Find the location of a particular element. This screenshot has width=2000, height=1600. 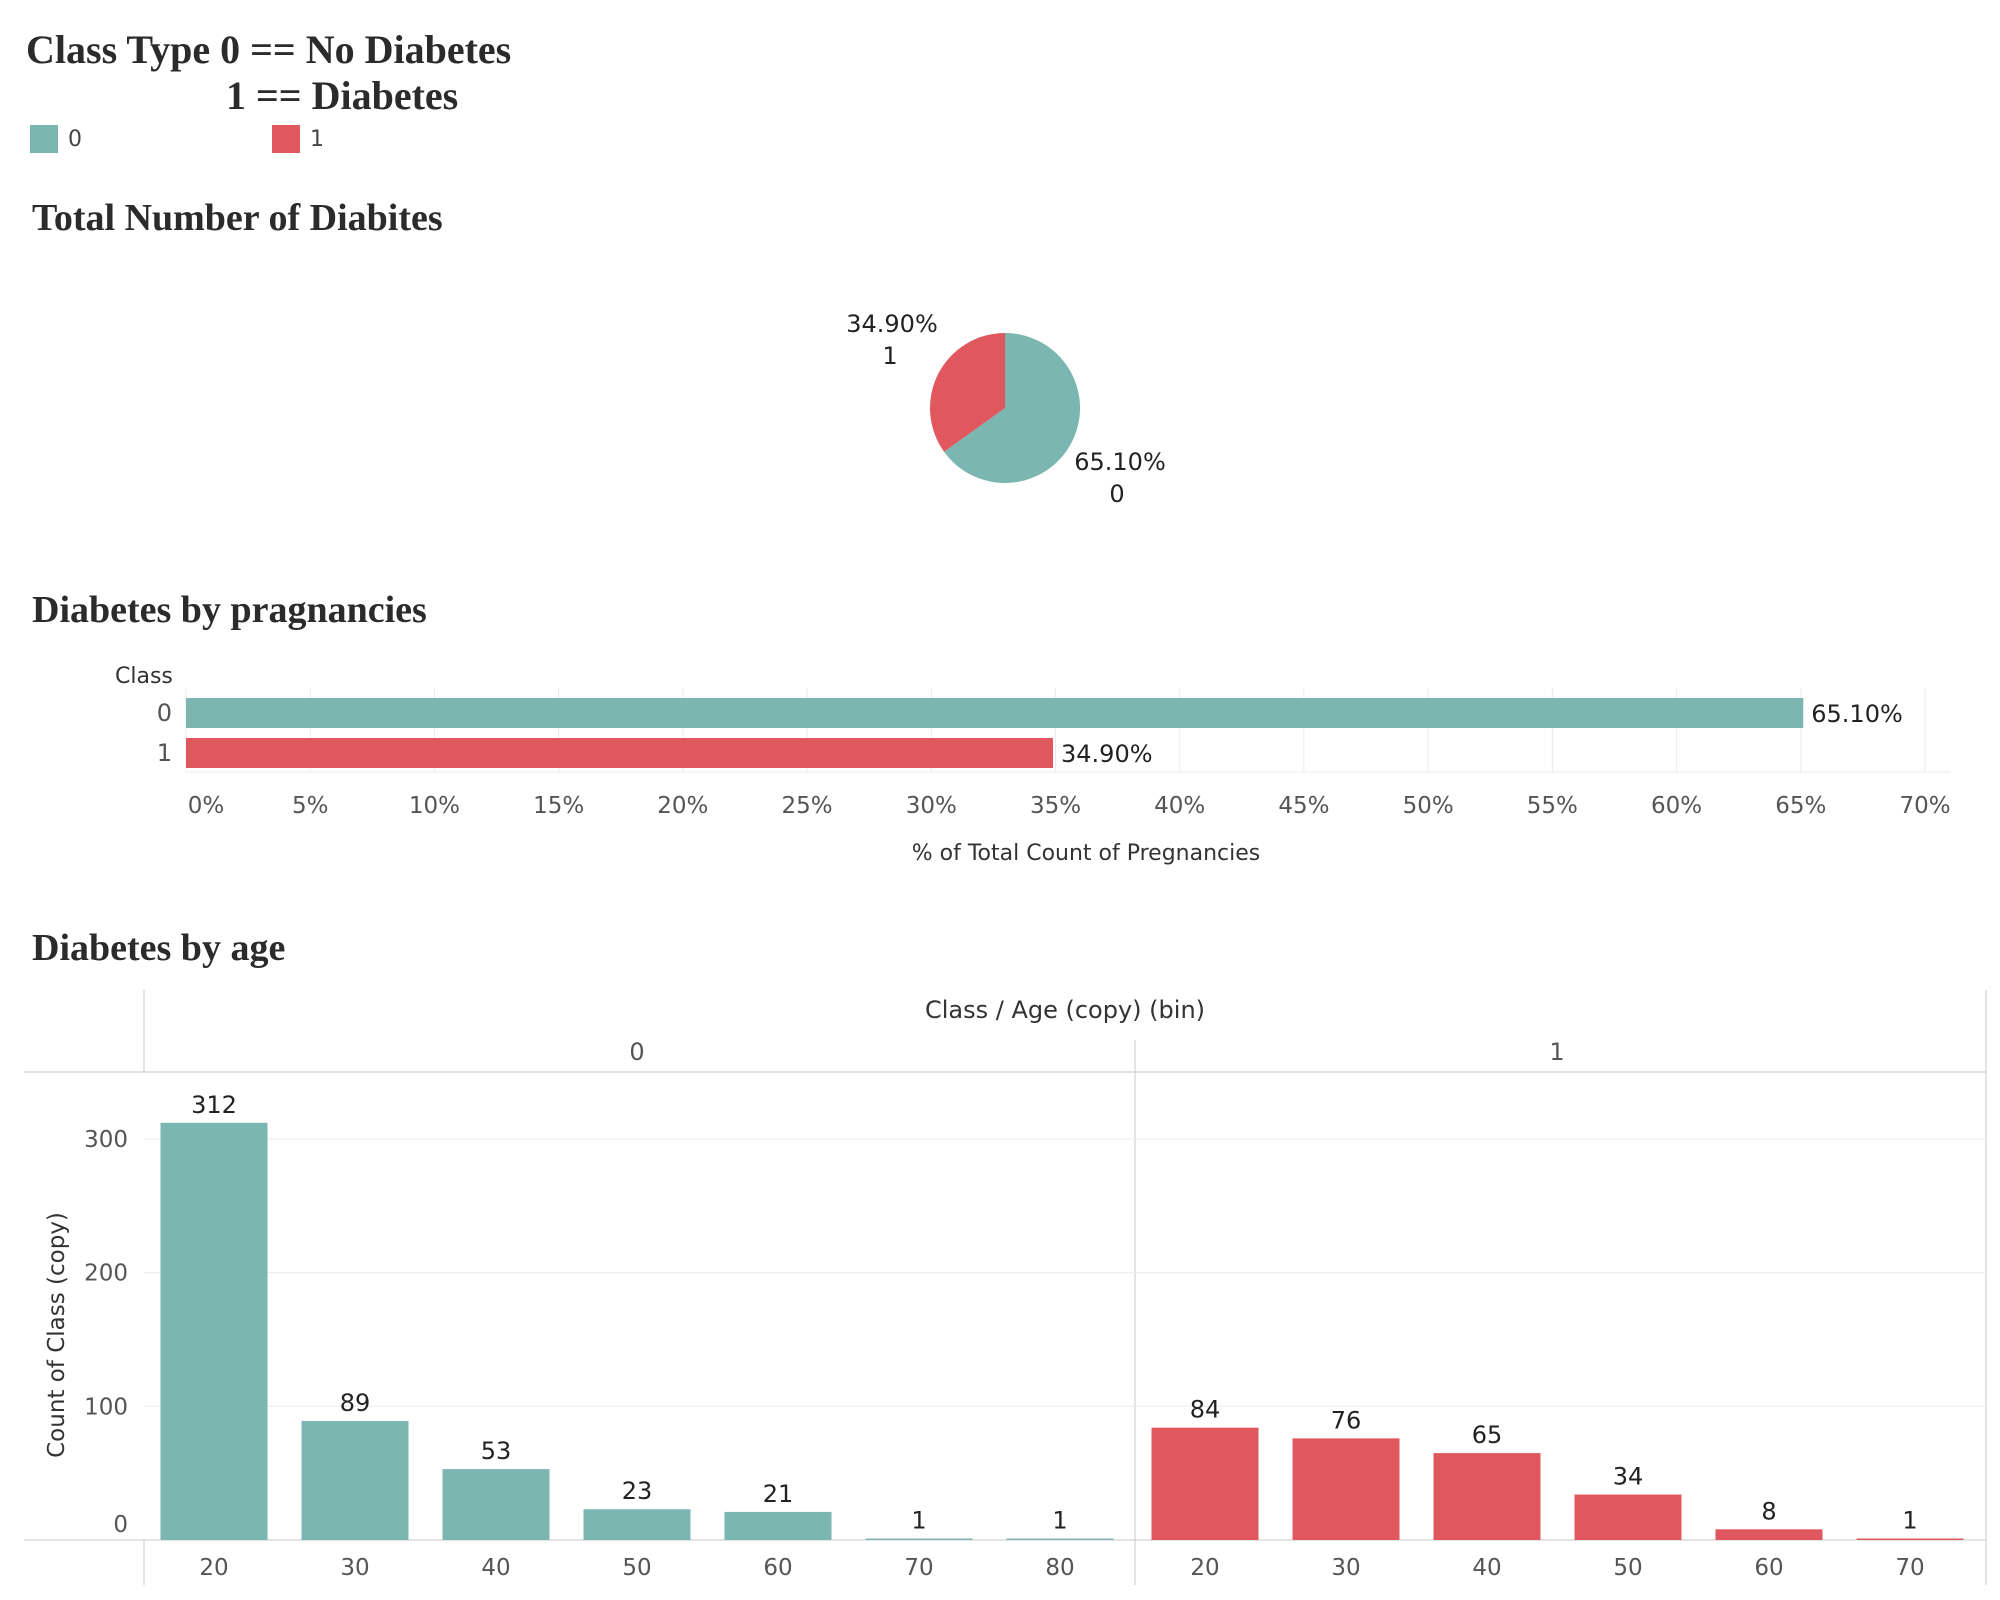

legend-label-class-1: 1 is located at coordinates (317, 139).